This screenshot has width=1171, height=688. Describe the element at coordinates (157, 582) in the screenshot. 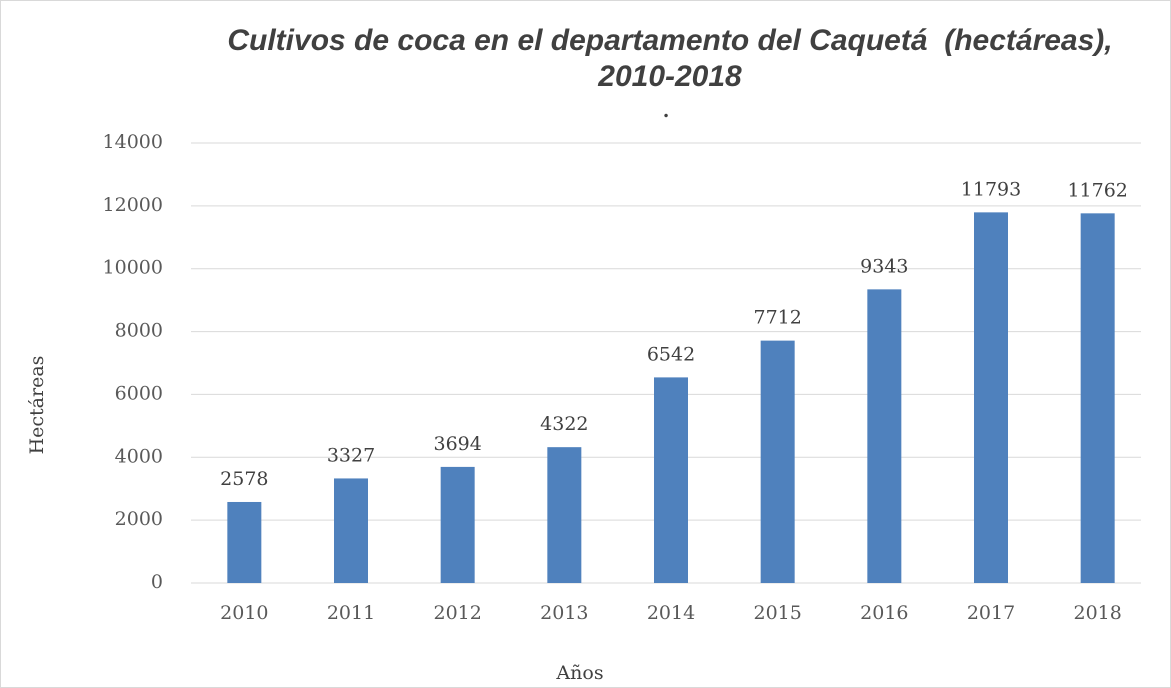

I see `y-tick-label: 0` at that location.